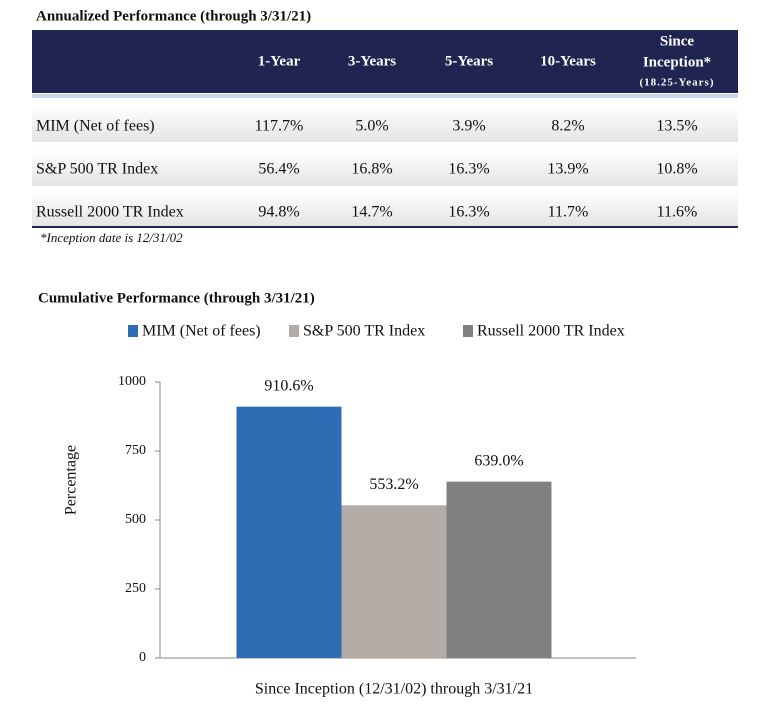  I want to click on cell: 10.8%, so click(676, 169).